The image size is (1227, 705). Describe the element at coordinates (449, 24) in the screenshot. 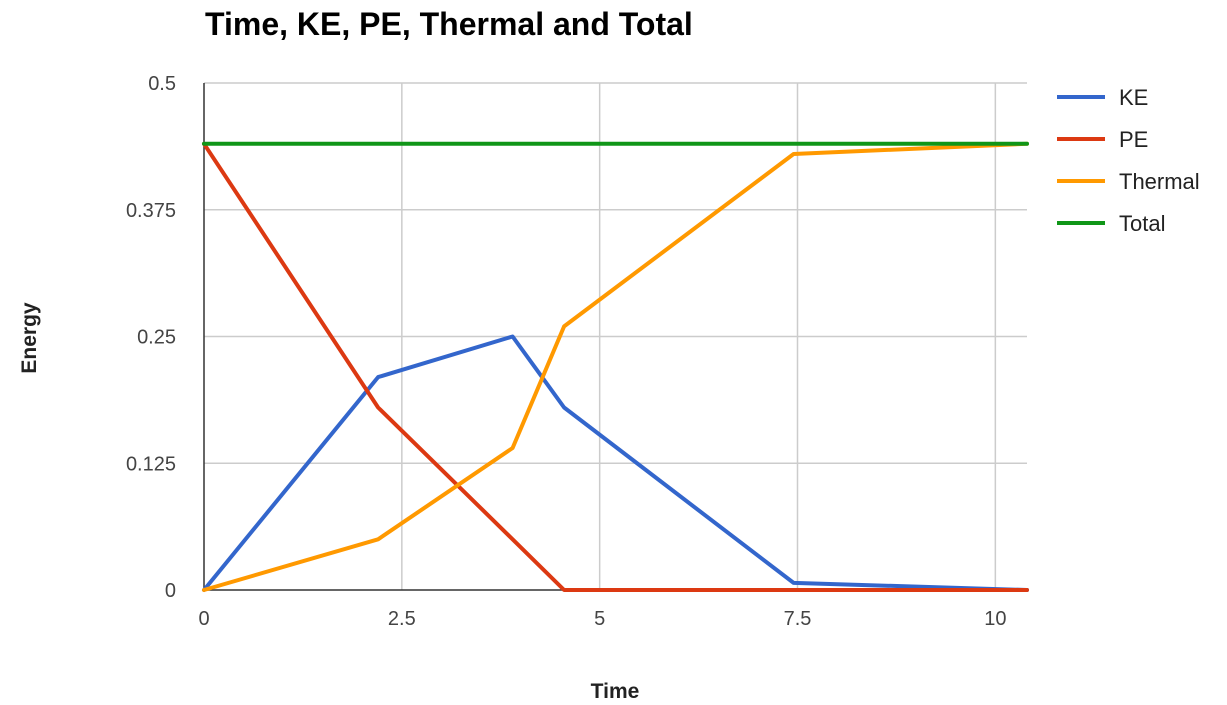

I see `chart-title: Time, KE, PE, Thermal and Total` at that location.